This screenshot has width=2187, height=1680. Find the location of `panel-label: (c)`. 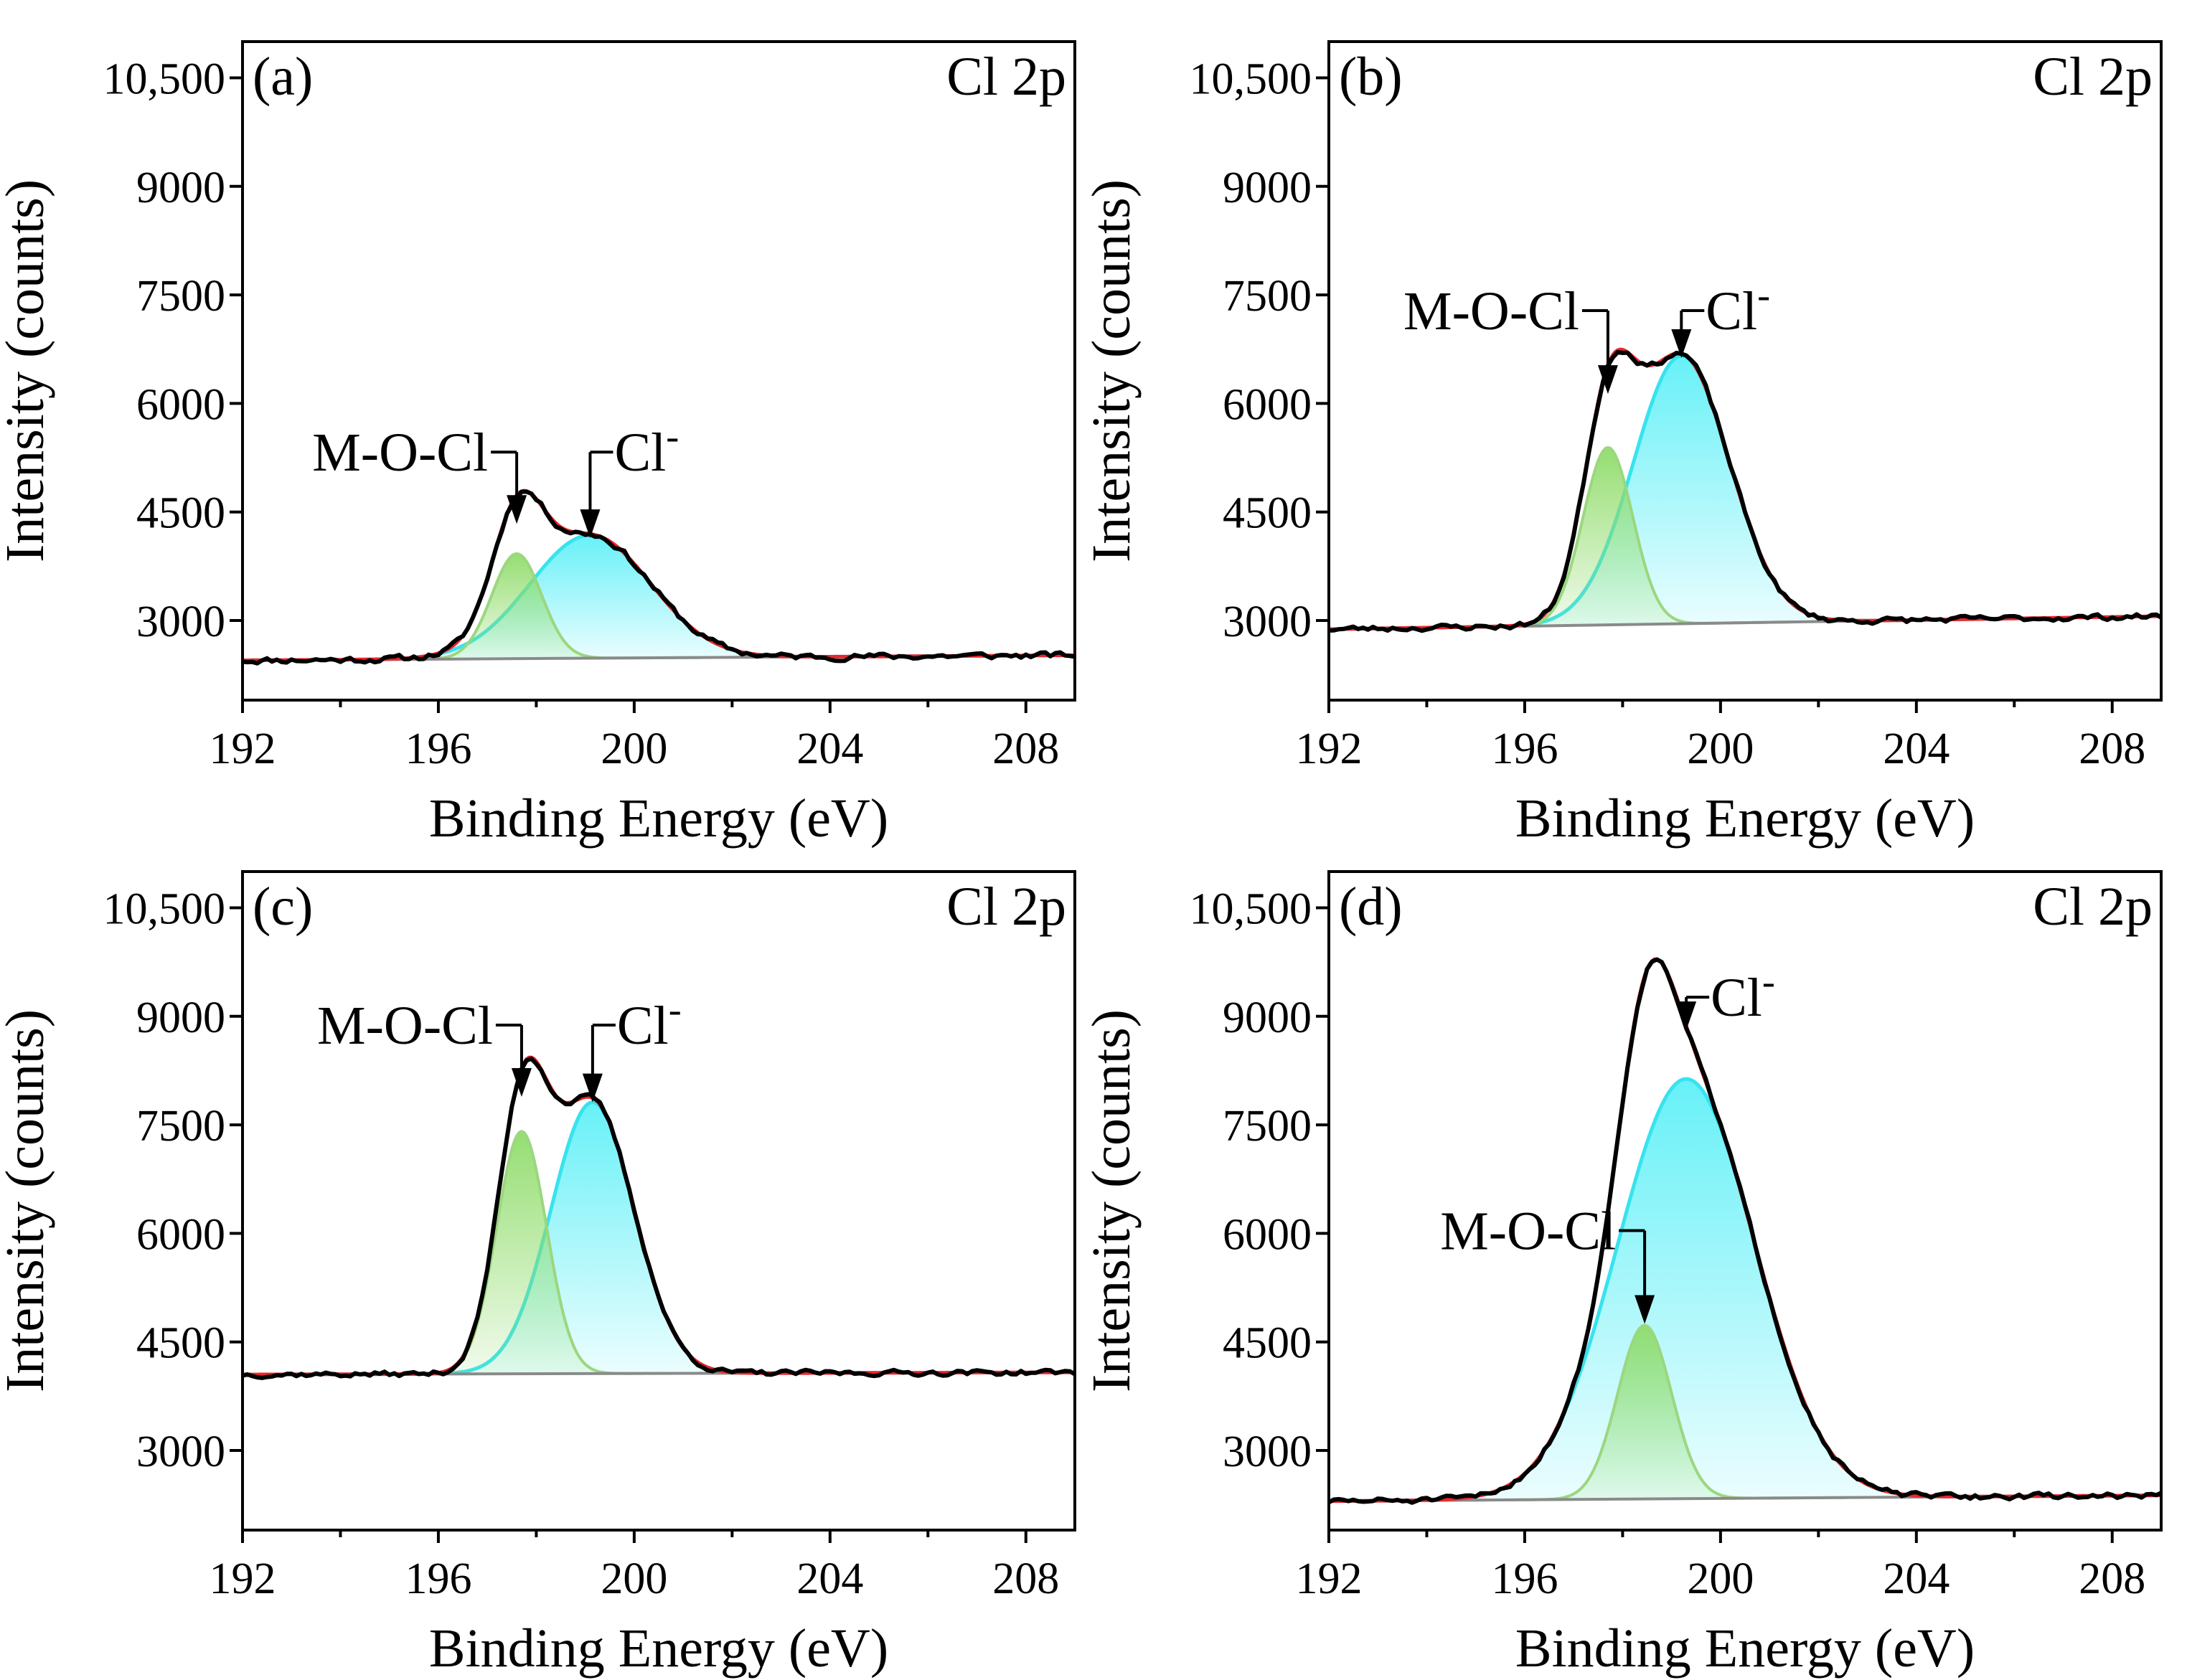

panel-label: (c) is located at coordinates (283, 907).